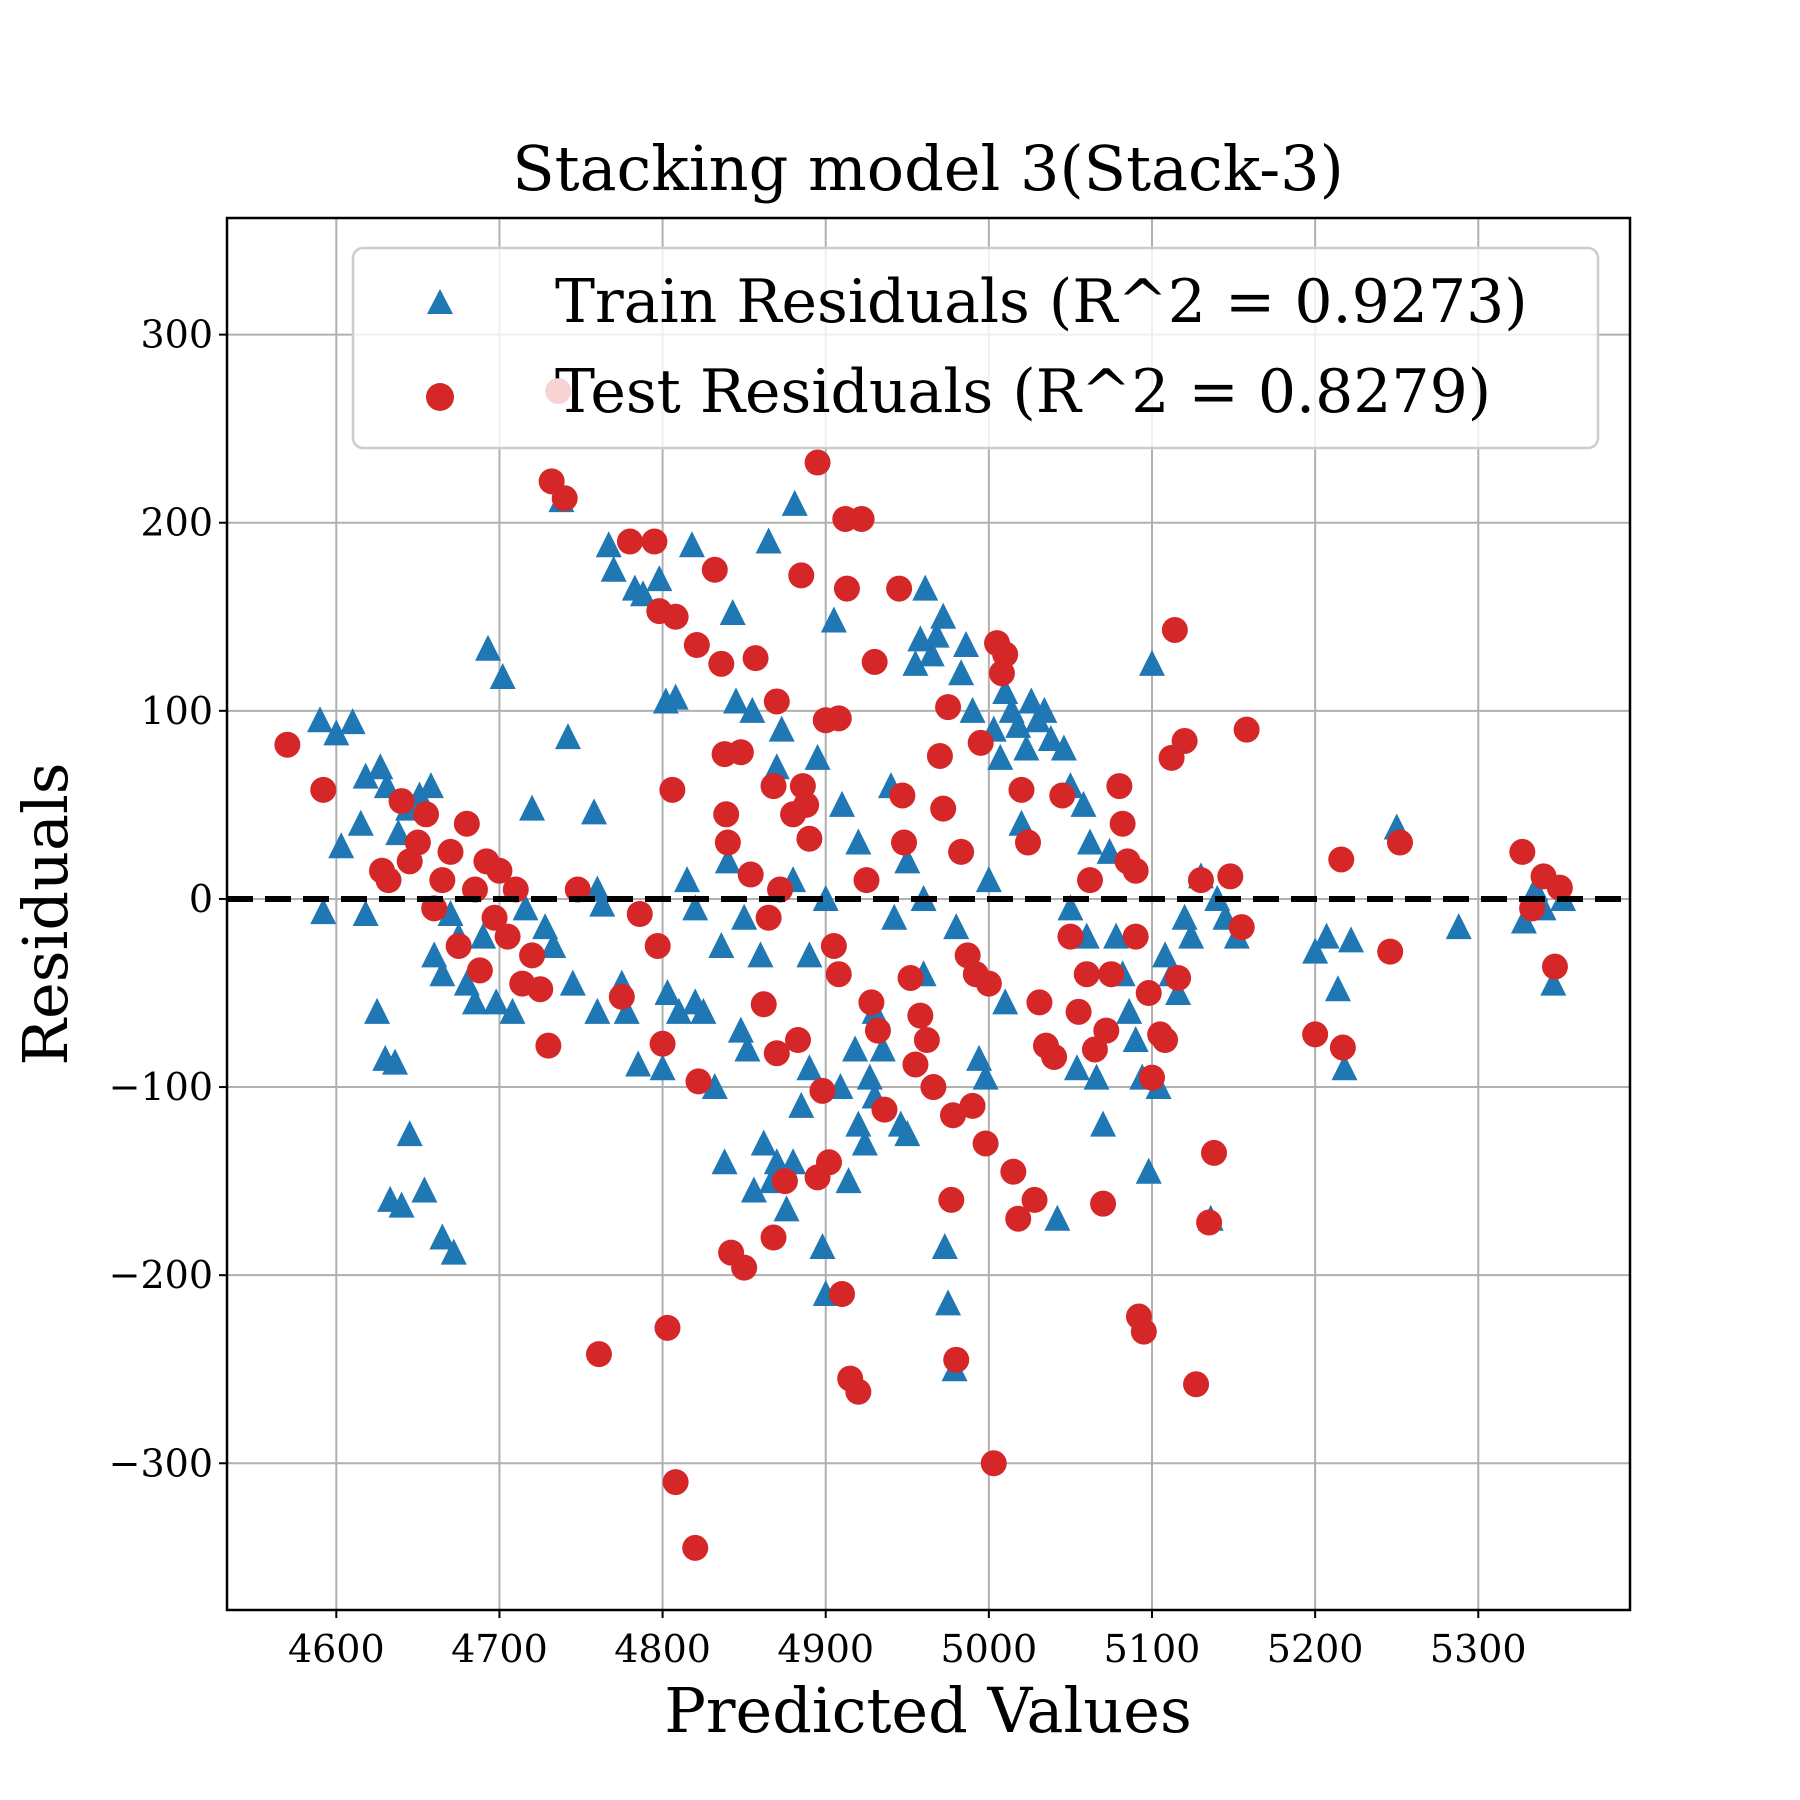 The height and width of the screenshot is (1800, 1800). Describe the element at coordinates (825, 1649) in the screenshot. I see `x-tick-label: 4900` at that location.